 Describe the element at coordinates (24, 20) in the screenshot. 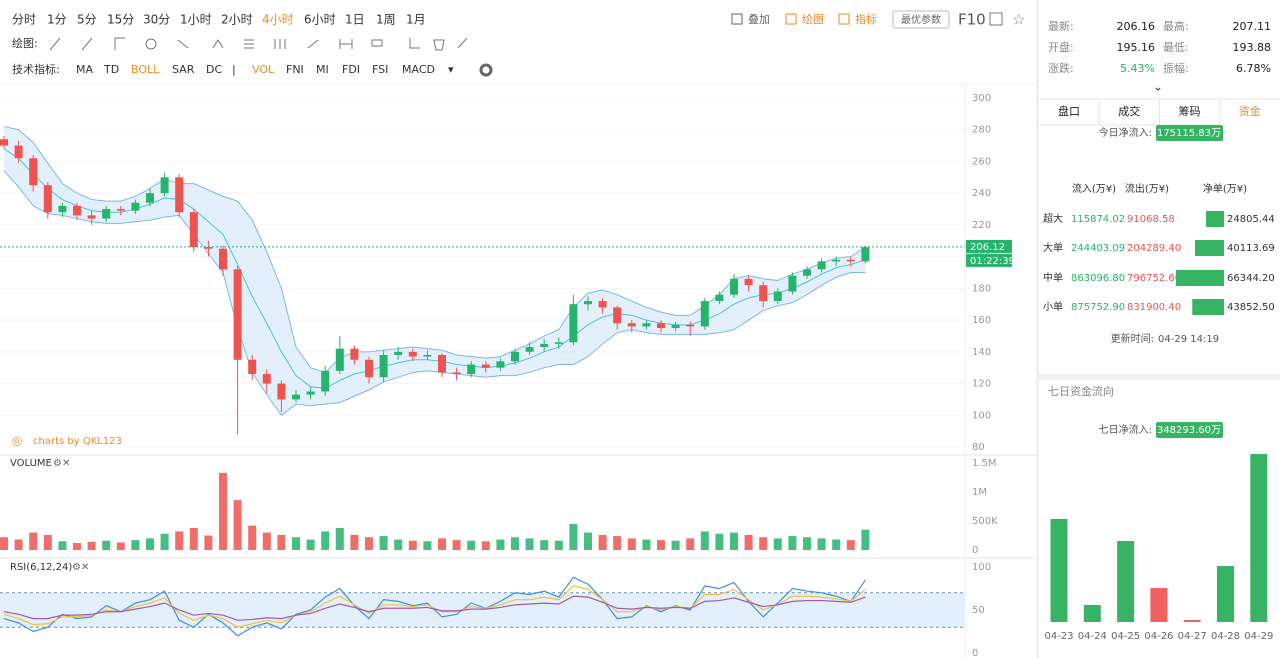

I see `period: 分时` at that location.